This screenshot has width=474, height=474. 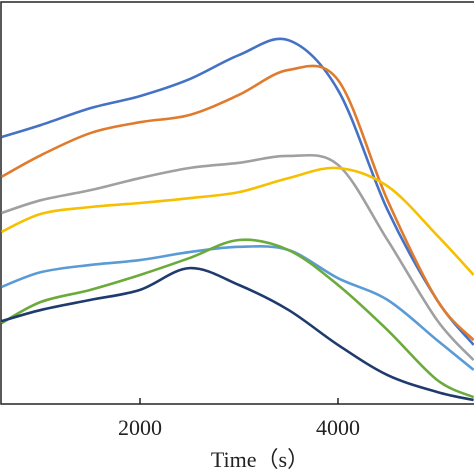 I want to click on x-axis-label: Time（s）, so click(x=260, y=459).